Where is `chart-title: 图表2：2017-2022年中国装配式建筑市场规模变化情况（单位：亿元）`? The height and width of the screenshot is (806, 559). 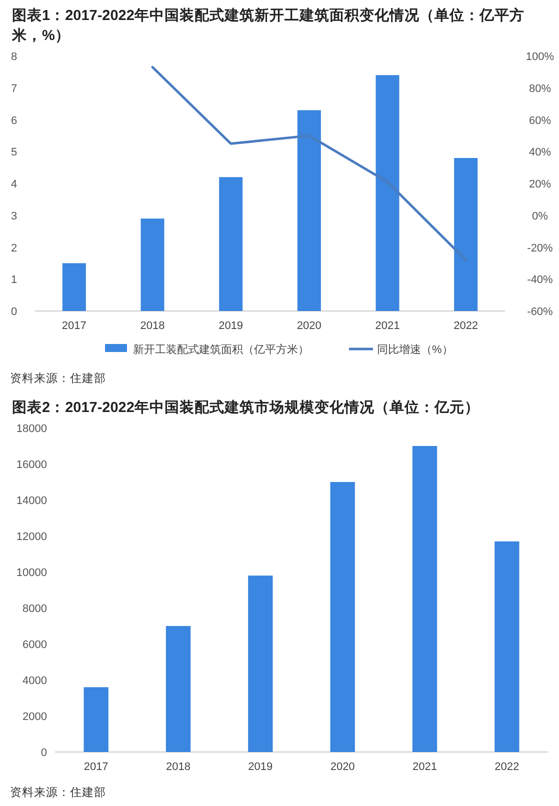 chart-title: 图表2：2017-2022年中国装配式建筑市场规模变化情况（单位：亿元） is located at coordinates (245, 408).